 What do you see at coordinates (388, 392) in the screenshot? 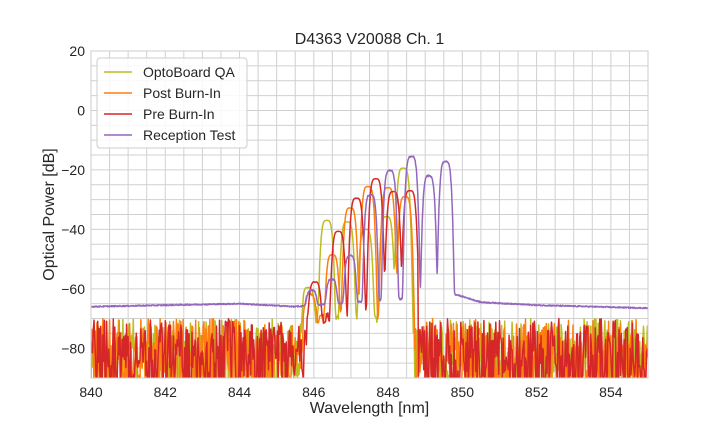
I see `x-tick-label: 848` at bounding box center [388, 392].